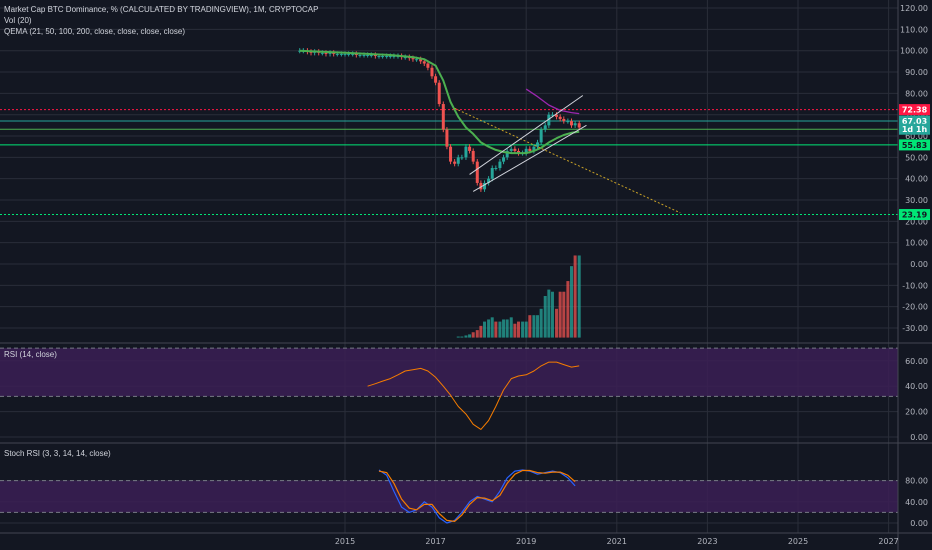  What do you see at coordinates (915, 328) in the screenshot?
I see `axis-tick-label: -30.00` at bounding box center [915, 328].